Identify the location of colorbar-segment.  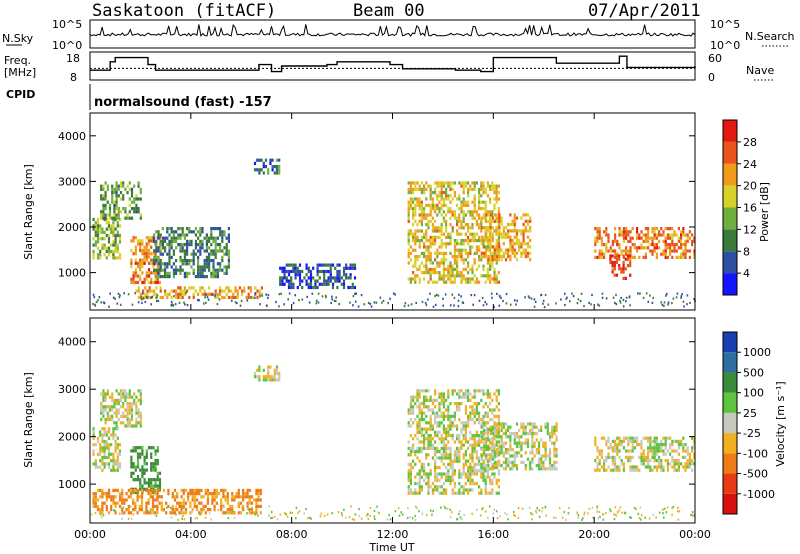
(730, 152).